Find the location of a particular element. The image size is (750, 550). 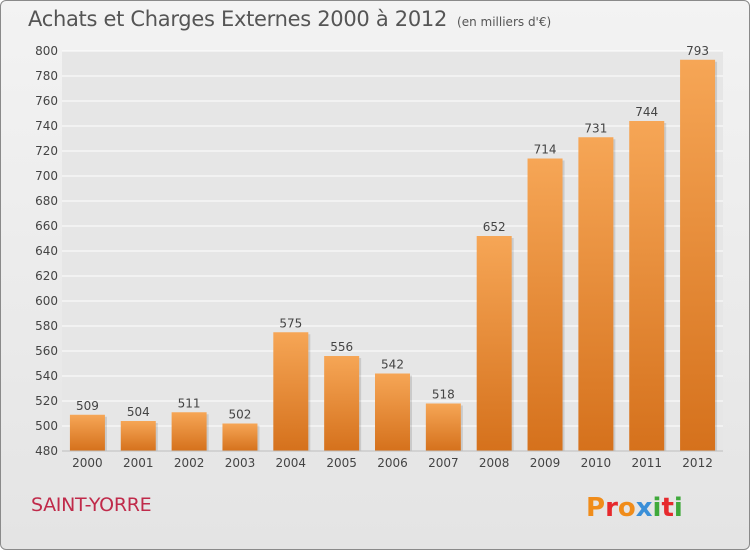

bar-value-label: 793 is located at coordinates (697, 51).